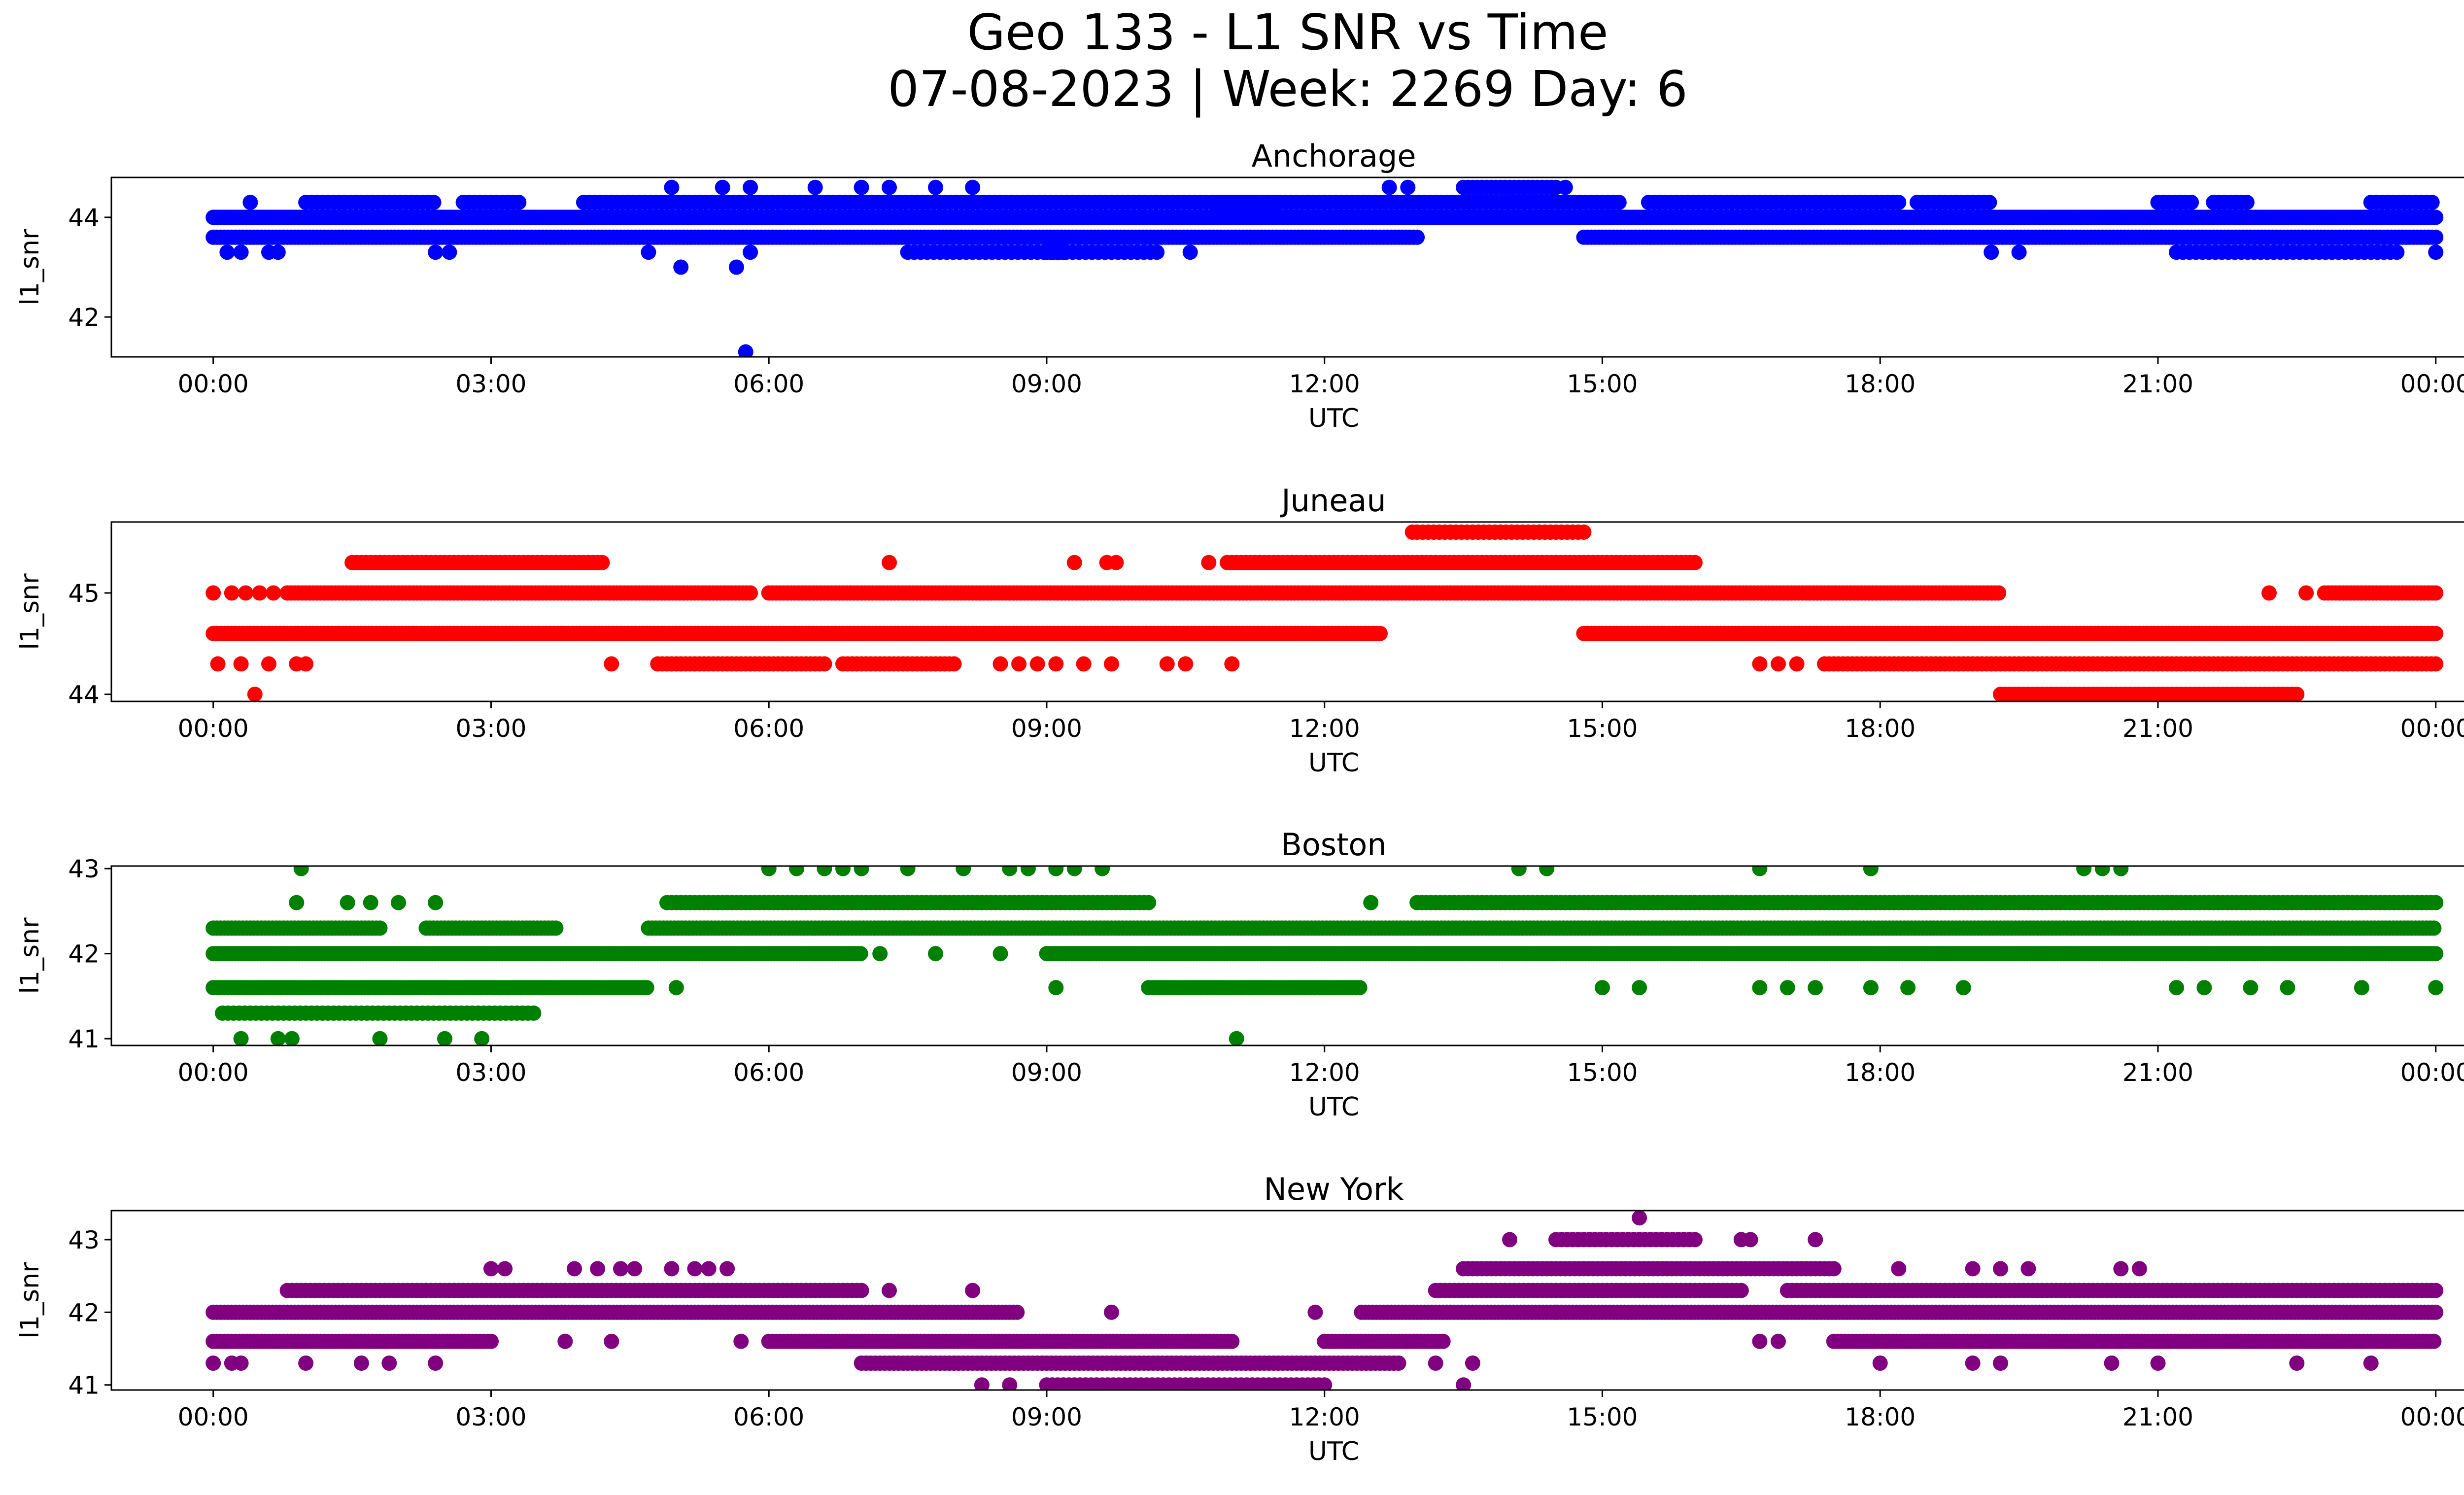  Describe the element at coordinates (84, 593) in the screenshot. I see `y-tick-label: 45` at that location.